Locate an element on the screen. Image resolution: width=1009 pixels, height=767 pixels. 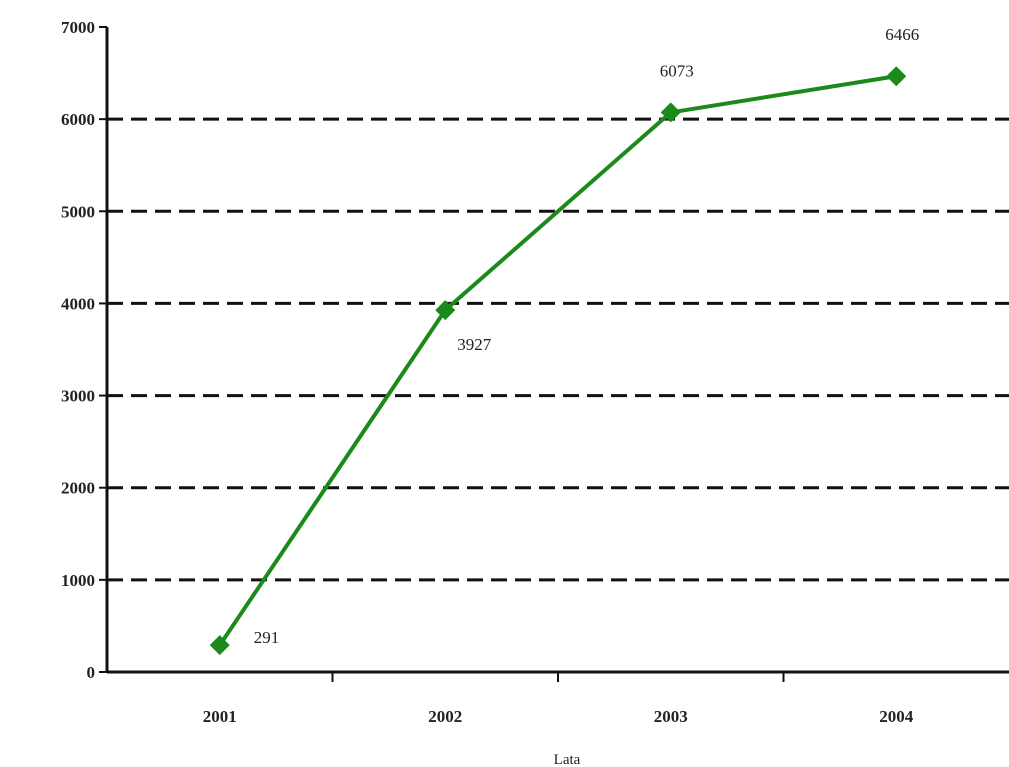
y-tick-label-7000: 7000 is located at coordinates (78, 27).